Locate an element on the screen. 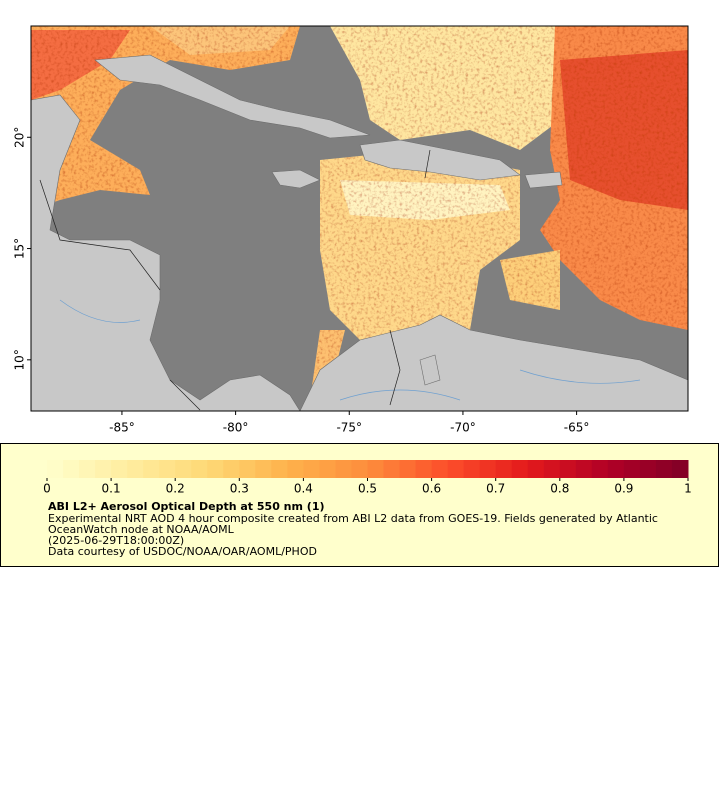  y-tick-label: 20° is located at coordinates (20, 137).